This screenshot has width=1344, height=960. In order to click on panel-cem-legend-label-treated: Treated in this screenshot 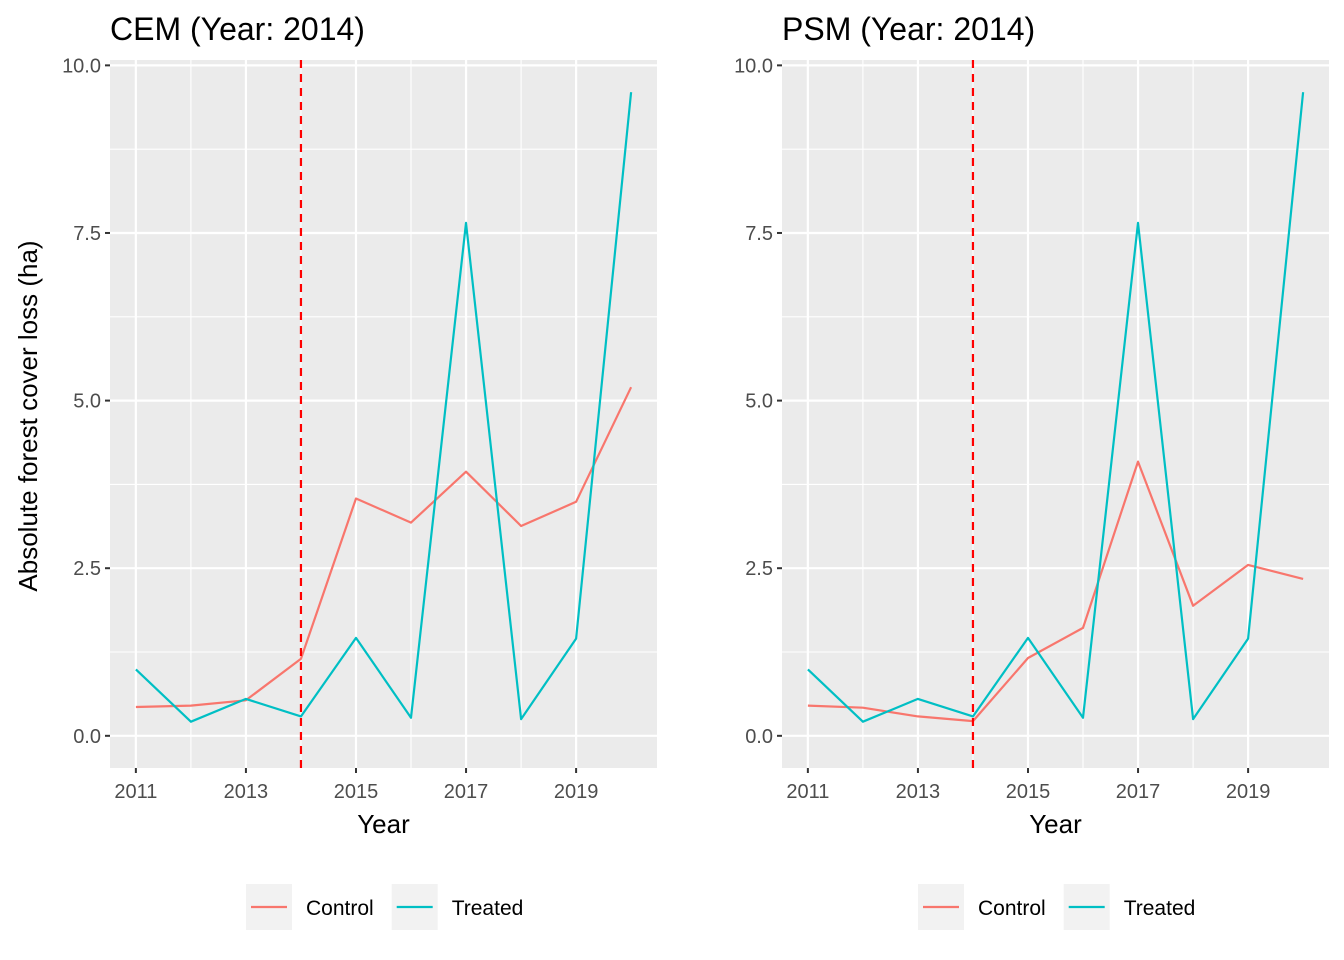, I will do `click(488, 908)`.